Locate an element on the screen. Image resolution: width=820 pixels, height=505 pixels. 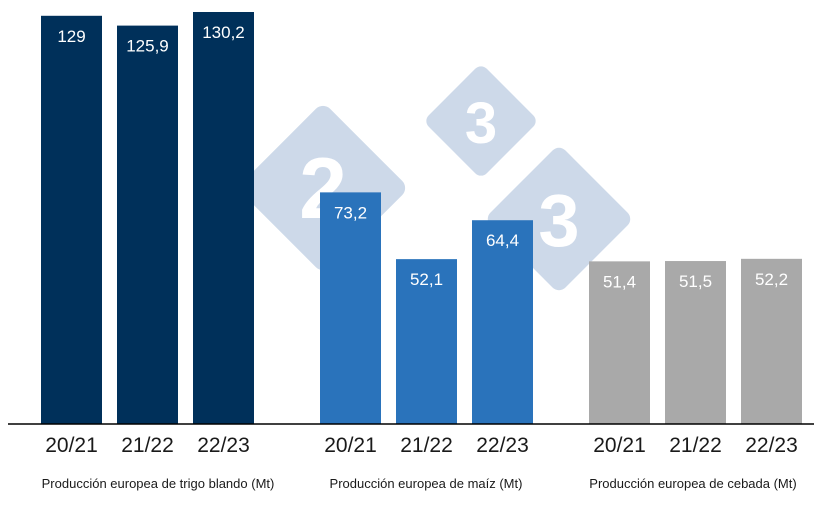
bar-value-label: 51,4 is located at coordinates (619, 281).